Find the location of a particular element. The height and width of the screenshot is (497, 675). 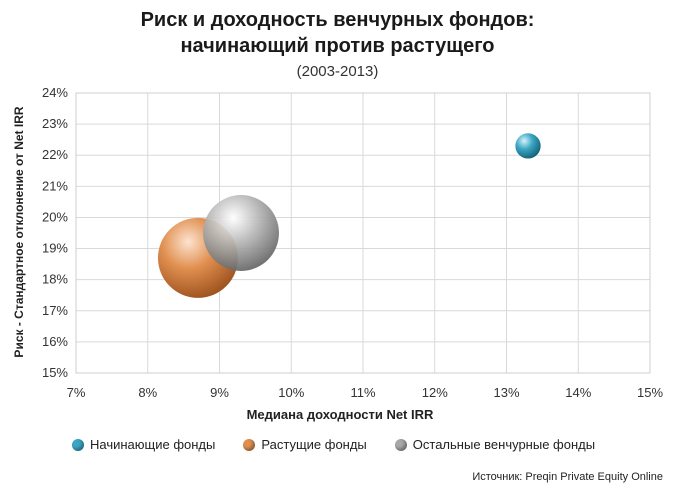

x-tick-label: 9% is located at coordinates (219, 392).